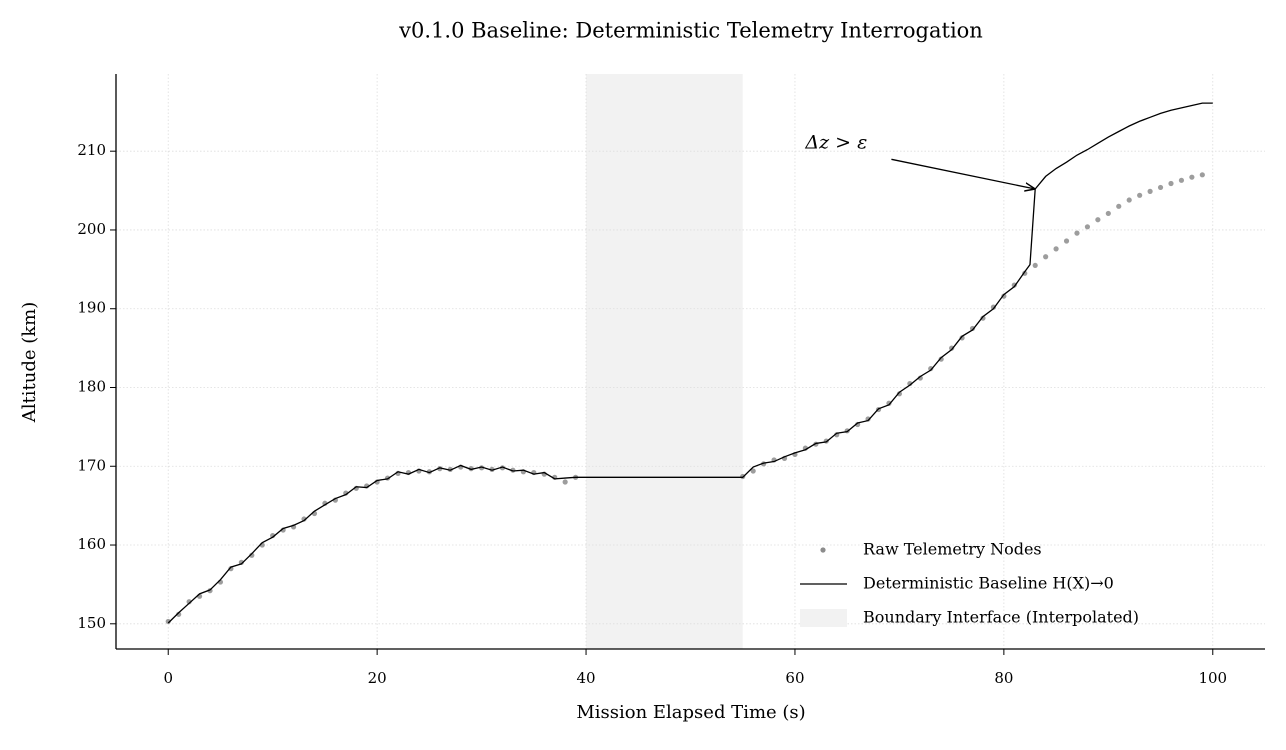 This screenshot has width=1286, height=750. What do you see at coordinates (963, 173) in the screenshot?
I see `annotation-arrow` at bounding box center [963, 173].